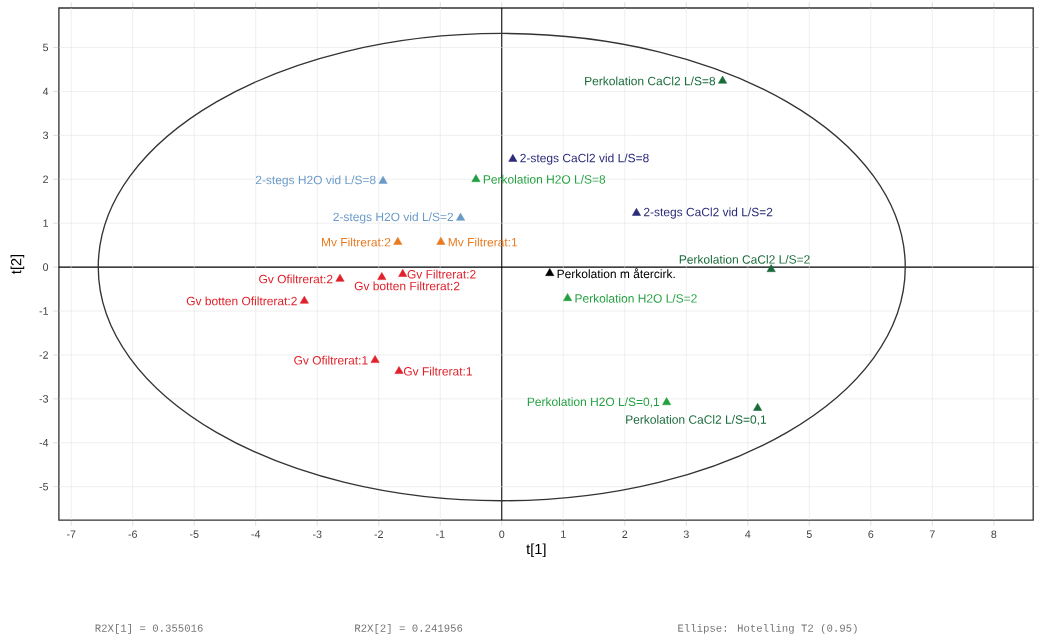 This screenshot has height=641, width=1039. Describe the element at coordinates (708, 213) in the screenshot. I see `series-label: 2-stegs CaCl2 vid L/S=2` at that location.